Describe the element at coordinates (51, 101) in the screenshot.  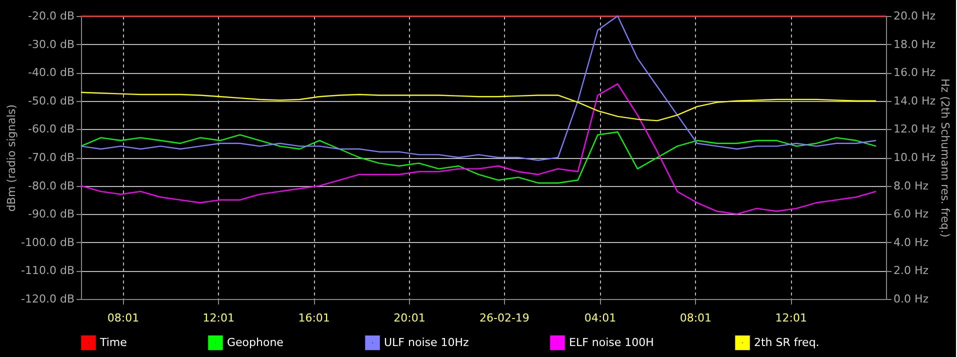
I see `y-tick-label: -50.0 dB` at that location.